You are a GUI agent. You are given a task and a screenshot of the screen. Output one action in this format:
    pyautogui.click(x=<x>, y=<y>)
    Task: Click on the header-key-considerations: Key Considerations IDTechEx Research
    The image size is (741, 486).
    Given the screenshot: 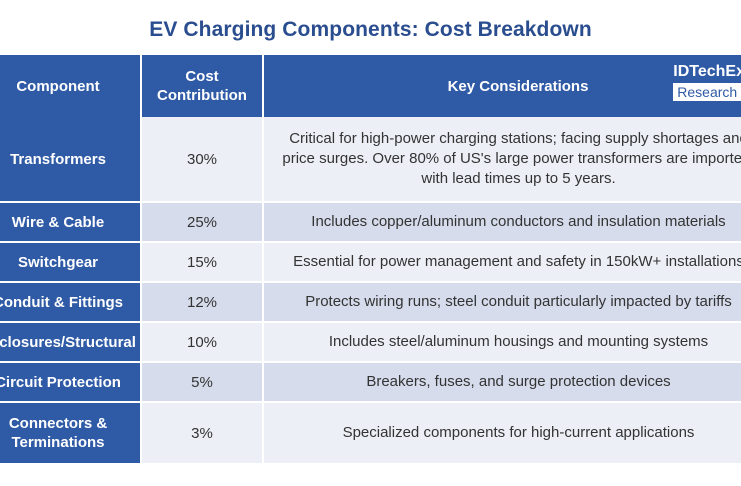 What is the action you would take?
    pyautogui.click(x=502, y=86)
    